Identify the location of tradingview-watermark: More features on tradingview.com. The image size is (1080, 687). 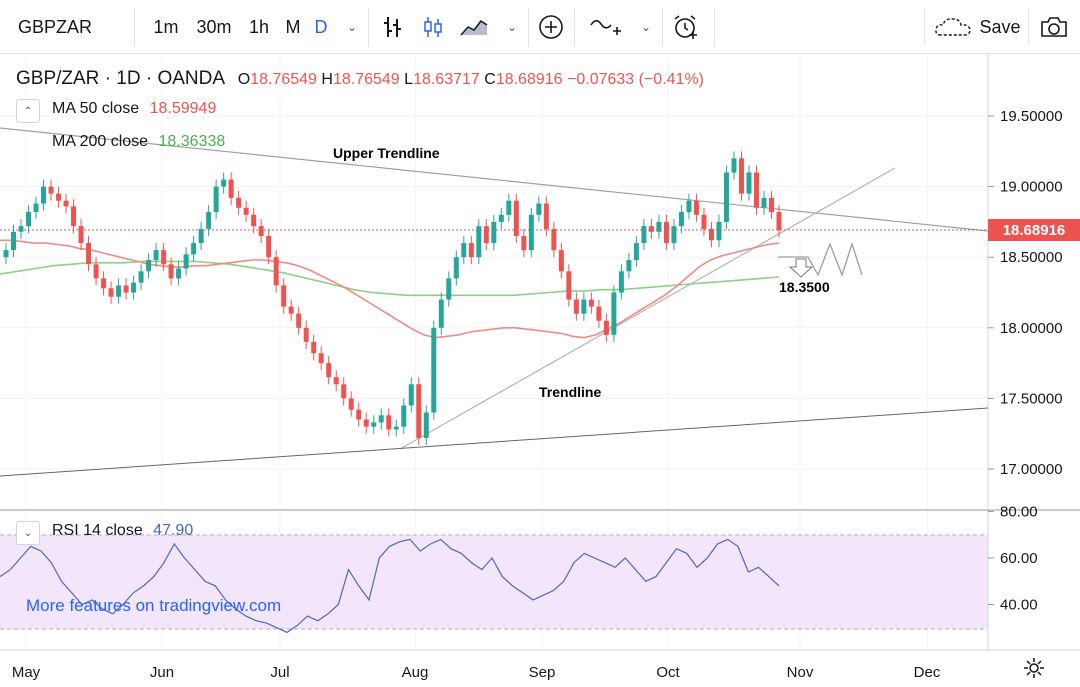
(154, 605).